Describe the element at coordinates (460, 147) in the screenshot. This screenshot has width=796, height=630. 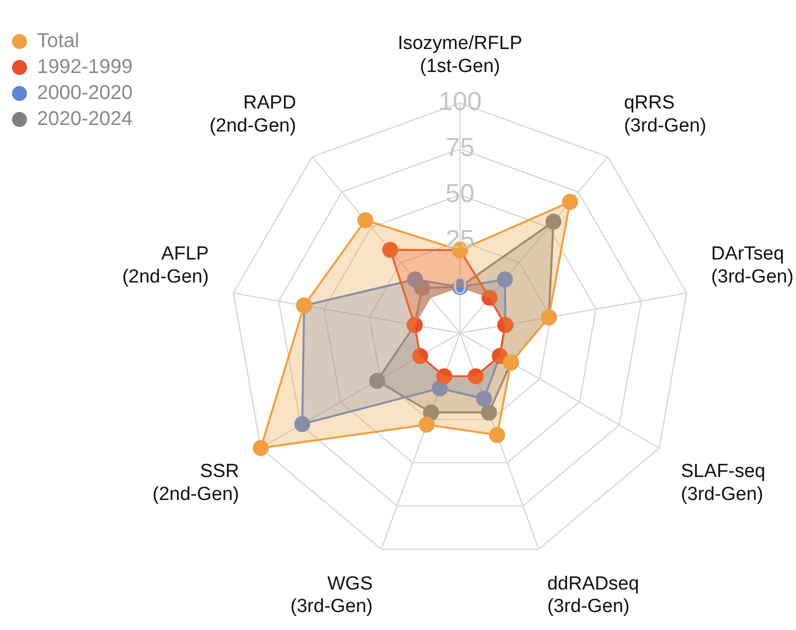
I see `y-tick-label: 75` at that location.